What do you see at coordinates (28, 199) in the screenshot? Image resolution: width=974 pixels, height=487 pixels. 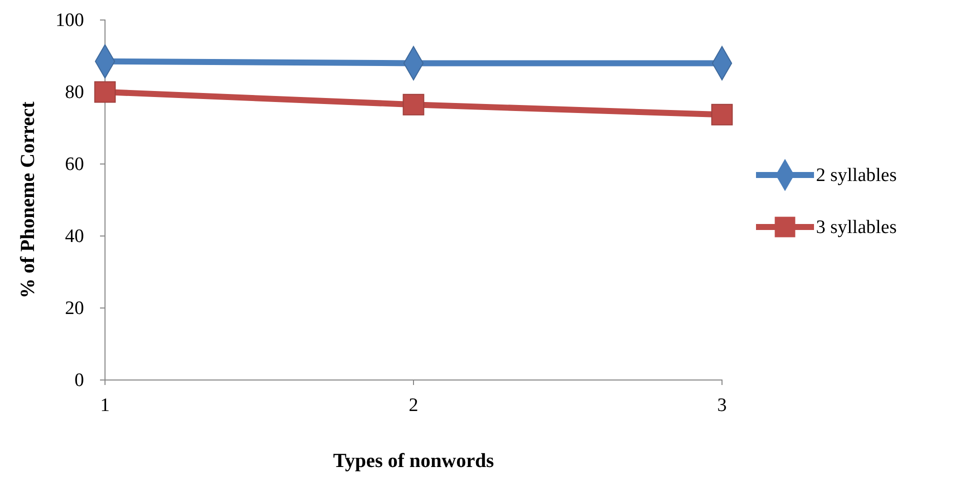 I see `y-axis-title: % of Phoneme Correct` at bounding box center [28, 199].